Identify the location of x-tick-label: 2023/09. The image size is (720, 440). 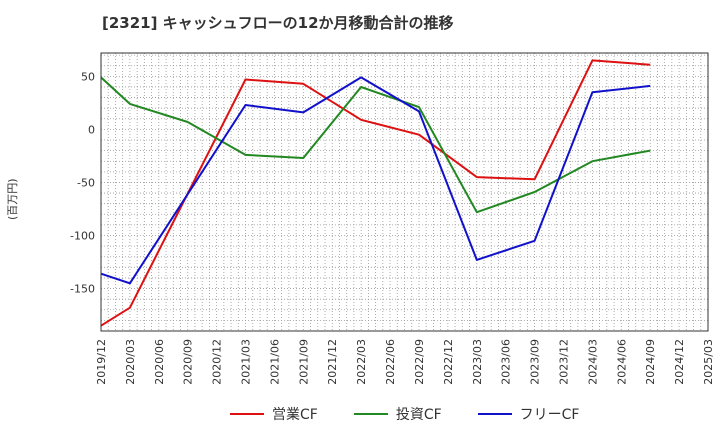
(535, 362).